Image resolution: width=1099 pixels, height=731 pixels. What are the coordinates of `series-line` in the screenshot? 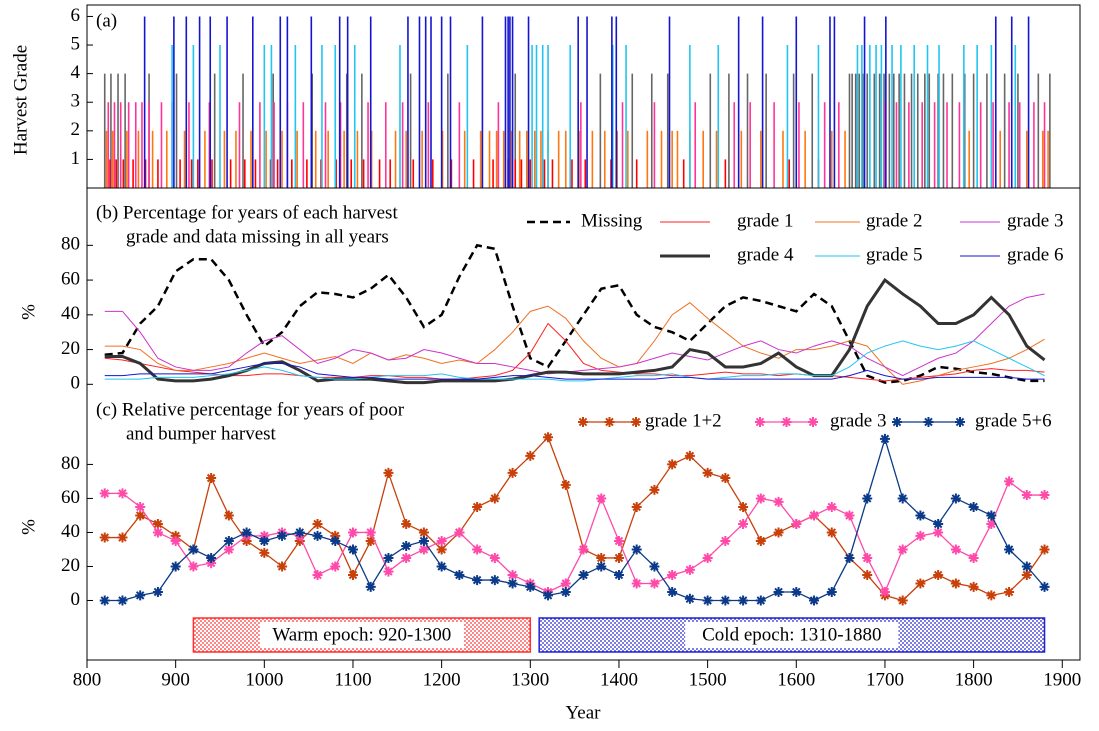 It's located at (574, 352).